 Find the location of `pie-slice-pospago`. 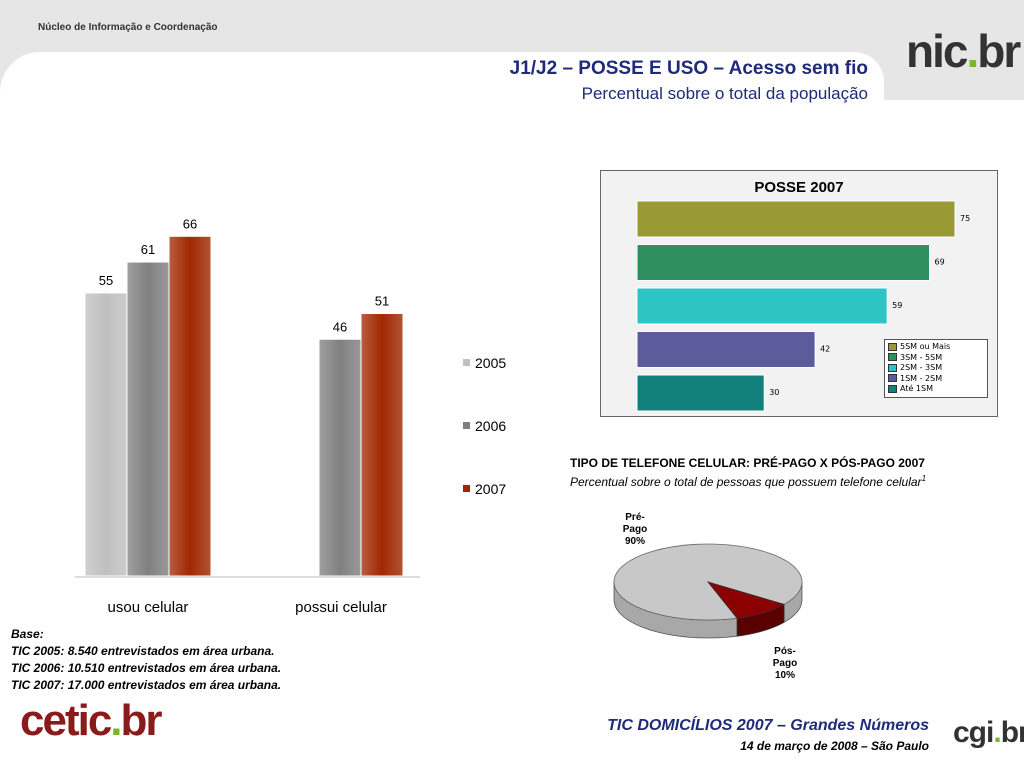

pie-slice-pospago is located at coordinates (746, 600).